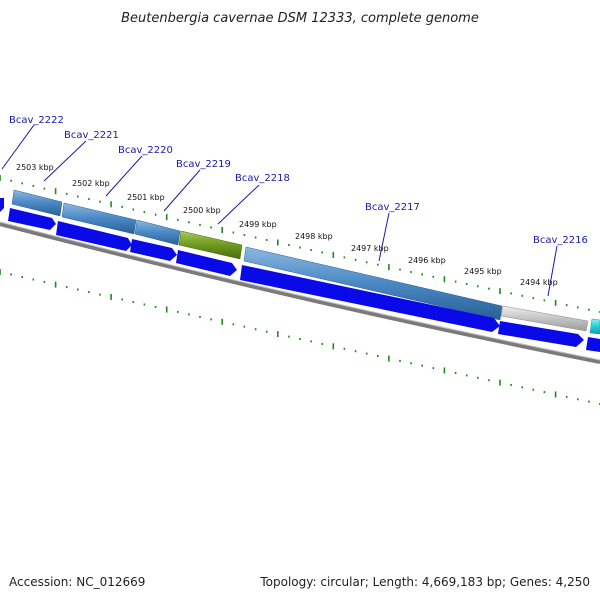 The image size is (600, 600). What do you see at coordinates (36, 120) in the screenshot?
I see `gene-label-bcav-2222: Bcav_2222` at bounding box center [36, 120].